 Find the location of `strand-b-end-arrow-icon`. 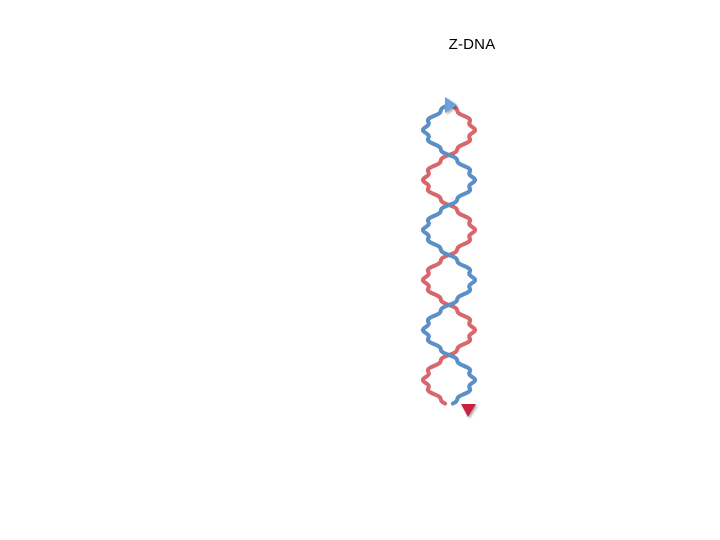

strand-b-end-arrow-icon is located at coordinates (468, 410).